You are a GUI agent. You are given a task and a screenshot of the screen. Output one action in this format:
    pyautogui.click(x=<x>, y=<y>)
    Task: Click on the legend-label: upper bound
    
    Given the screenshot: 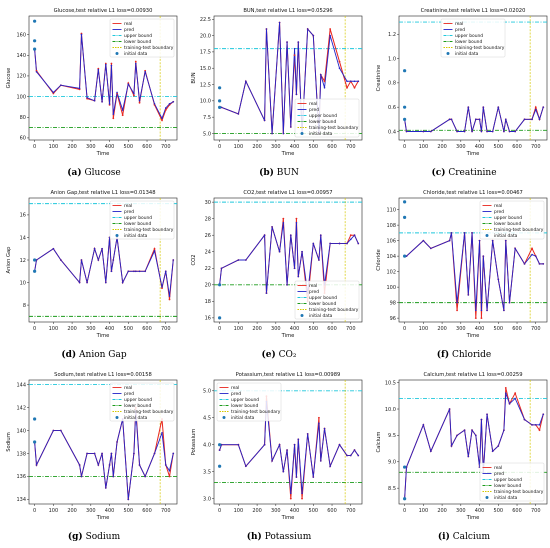 What is the action you would take?
    pyautogui.click(x=469, y=36)
    